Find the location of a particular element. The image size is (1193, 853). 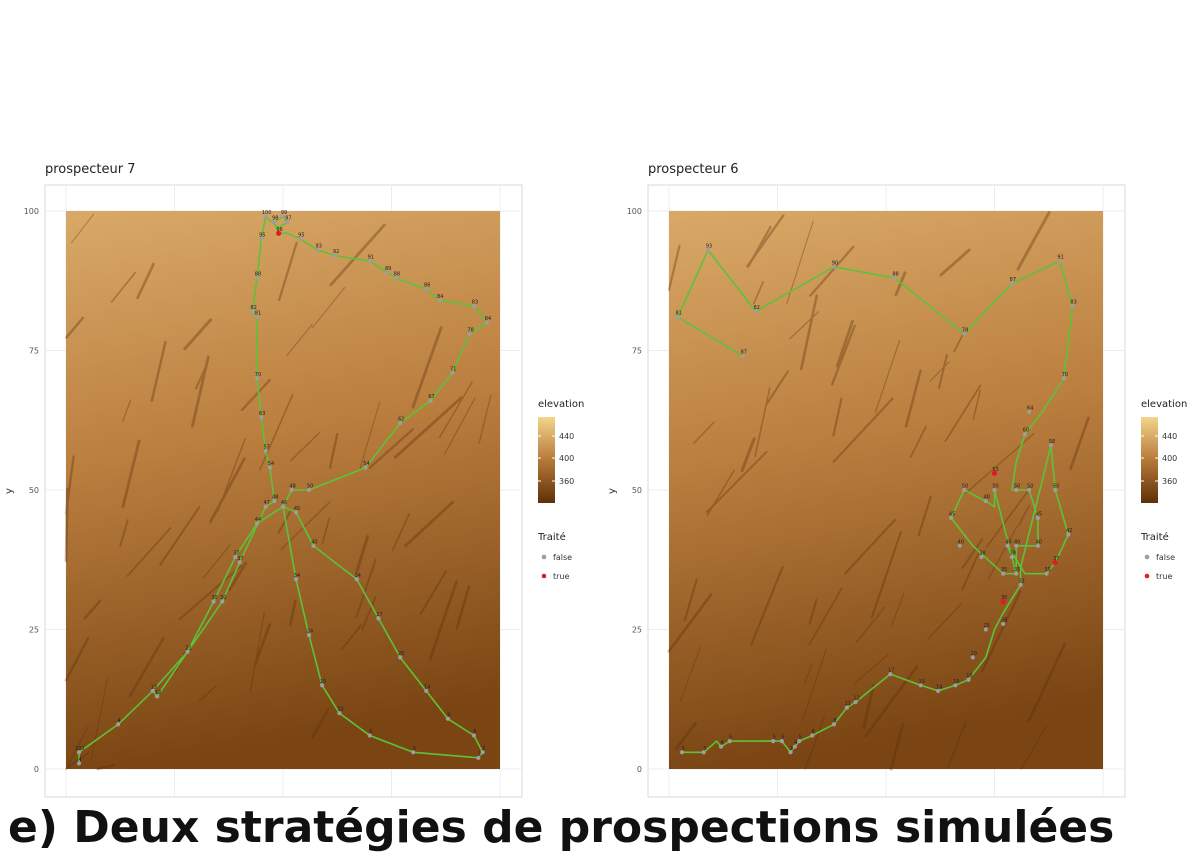

point-label: 20 is located at coordinates (401, 654).